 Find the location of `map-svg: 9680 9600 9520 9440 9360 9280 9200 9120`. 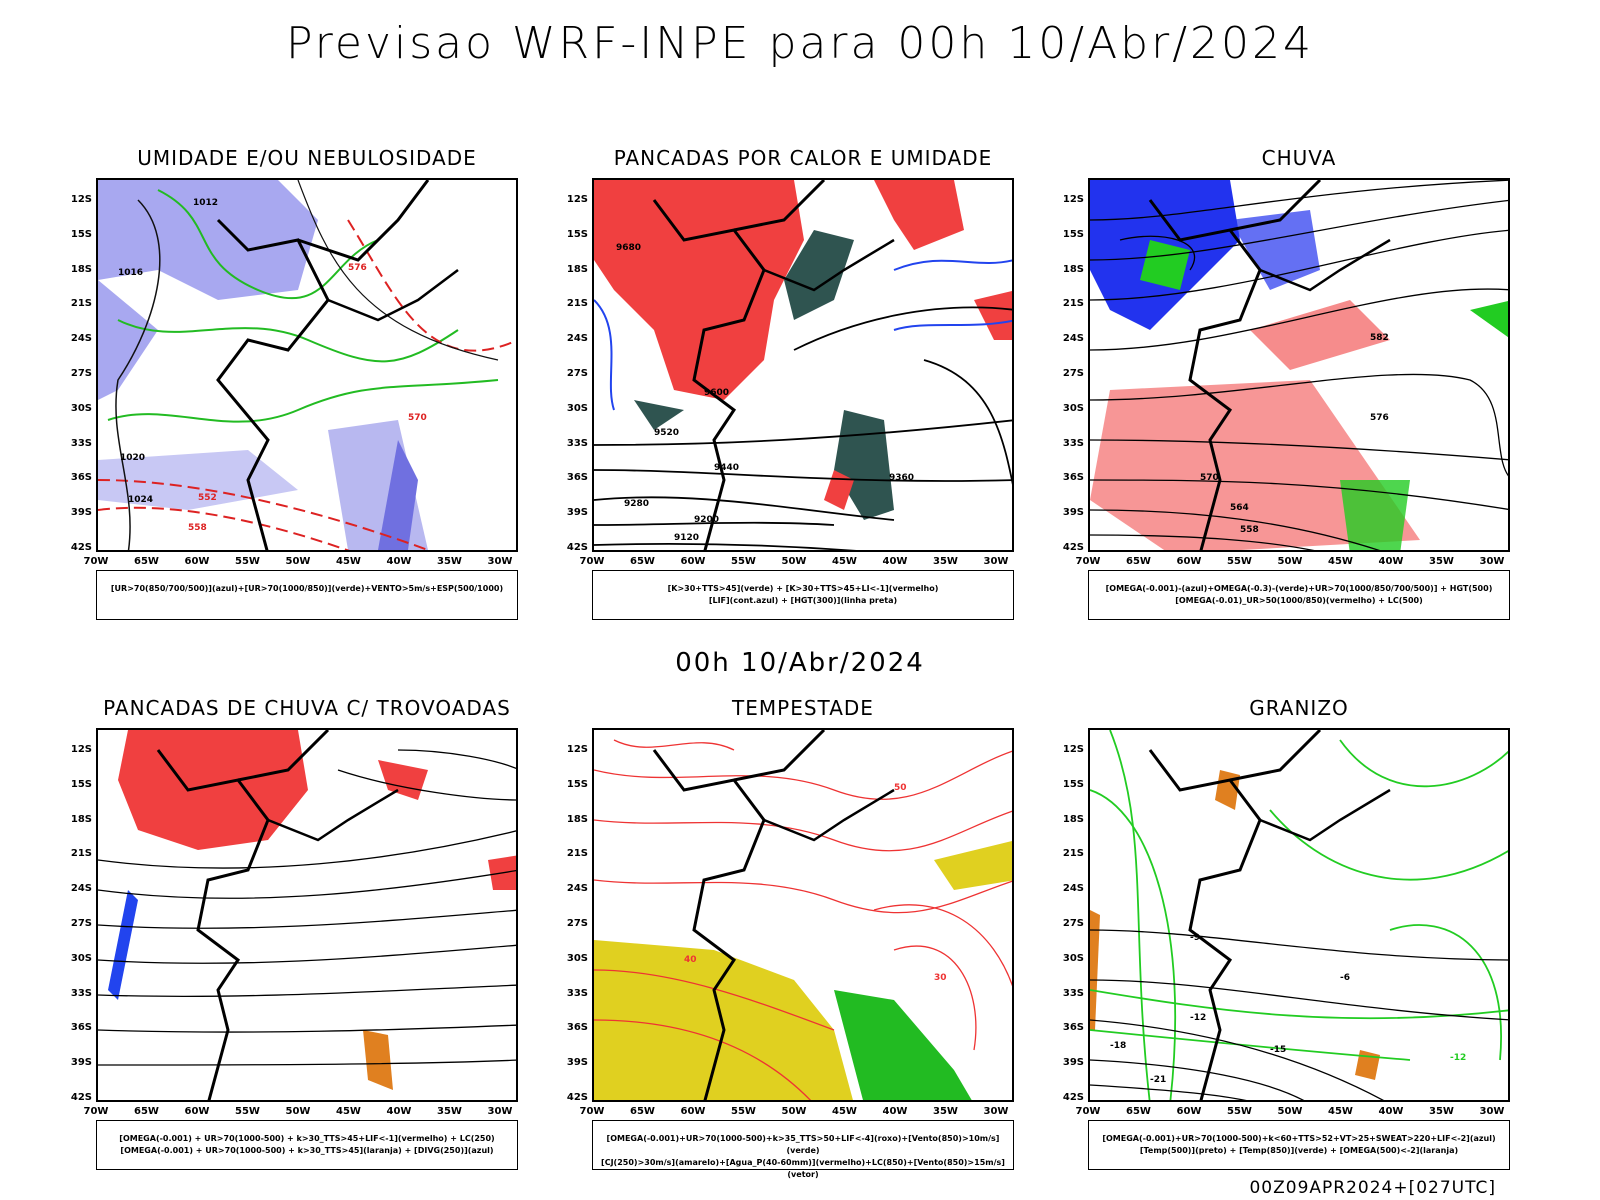

map-svg: 9680 9600 9520 9440 9360 9280 9200 9120 is located at coordinates (803, 365).